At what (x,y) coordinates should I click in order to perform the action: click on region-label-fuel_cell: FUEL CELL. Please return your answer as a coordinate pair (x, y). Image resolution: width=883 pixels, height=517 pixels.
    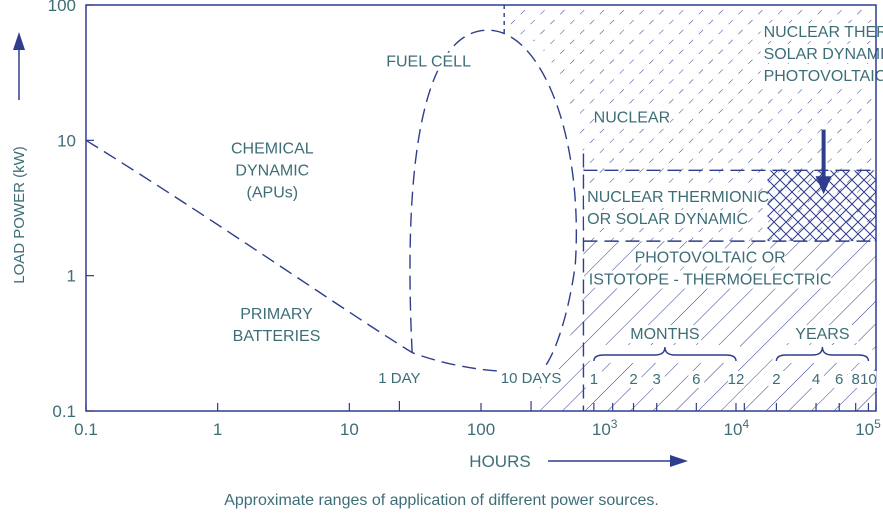
    Looking at the image, I should click on (428, 62).